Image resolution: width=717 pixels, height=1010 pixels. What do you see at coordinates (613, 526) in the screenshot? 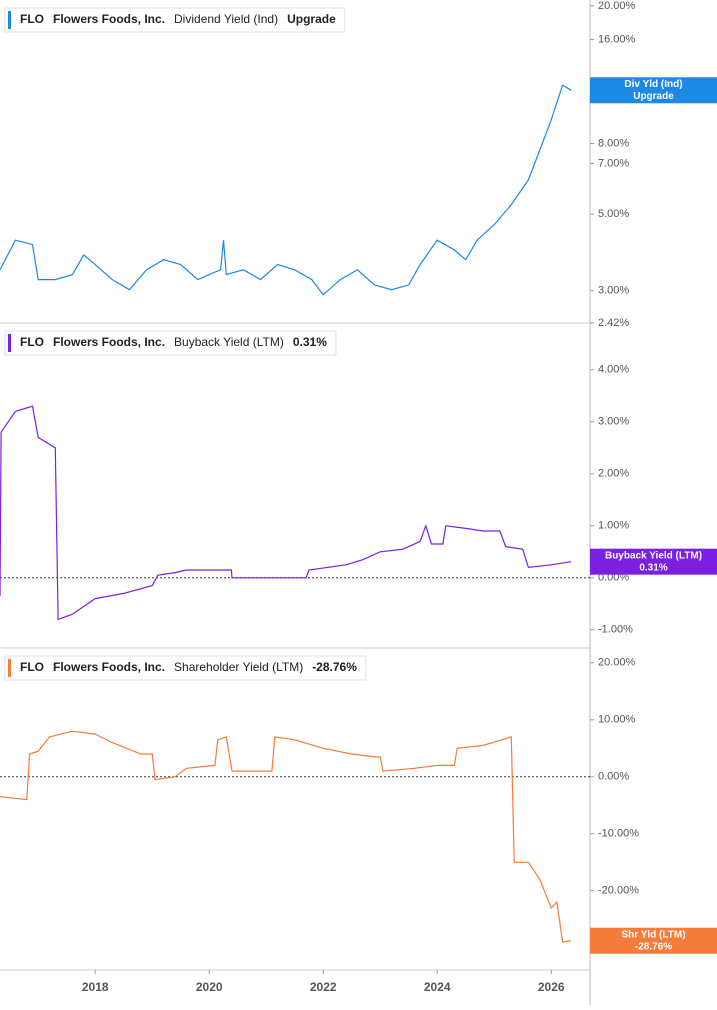
I see `y-tick-label: 1.00%` at bounding box center [613, 526].